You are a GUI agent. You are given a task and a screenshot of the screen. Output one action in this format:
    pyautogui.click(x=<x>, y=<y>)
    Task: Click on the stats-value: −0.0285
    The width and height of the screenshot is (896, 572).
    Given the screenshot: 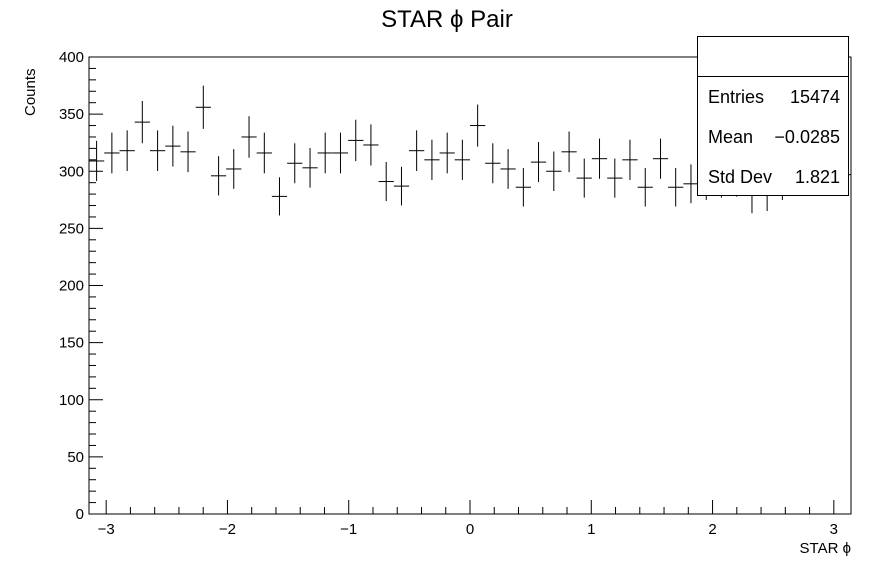 What is the action you would take?
    pyautogui.click(x=807, y=136)
    